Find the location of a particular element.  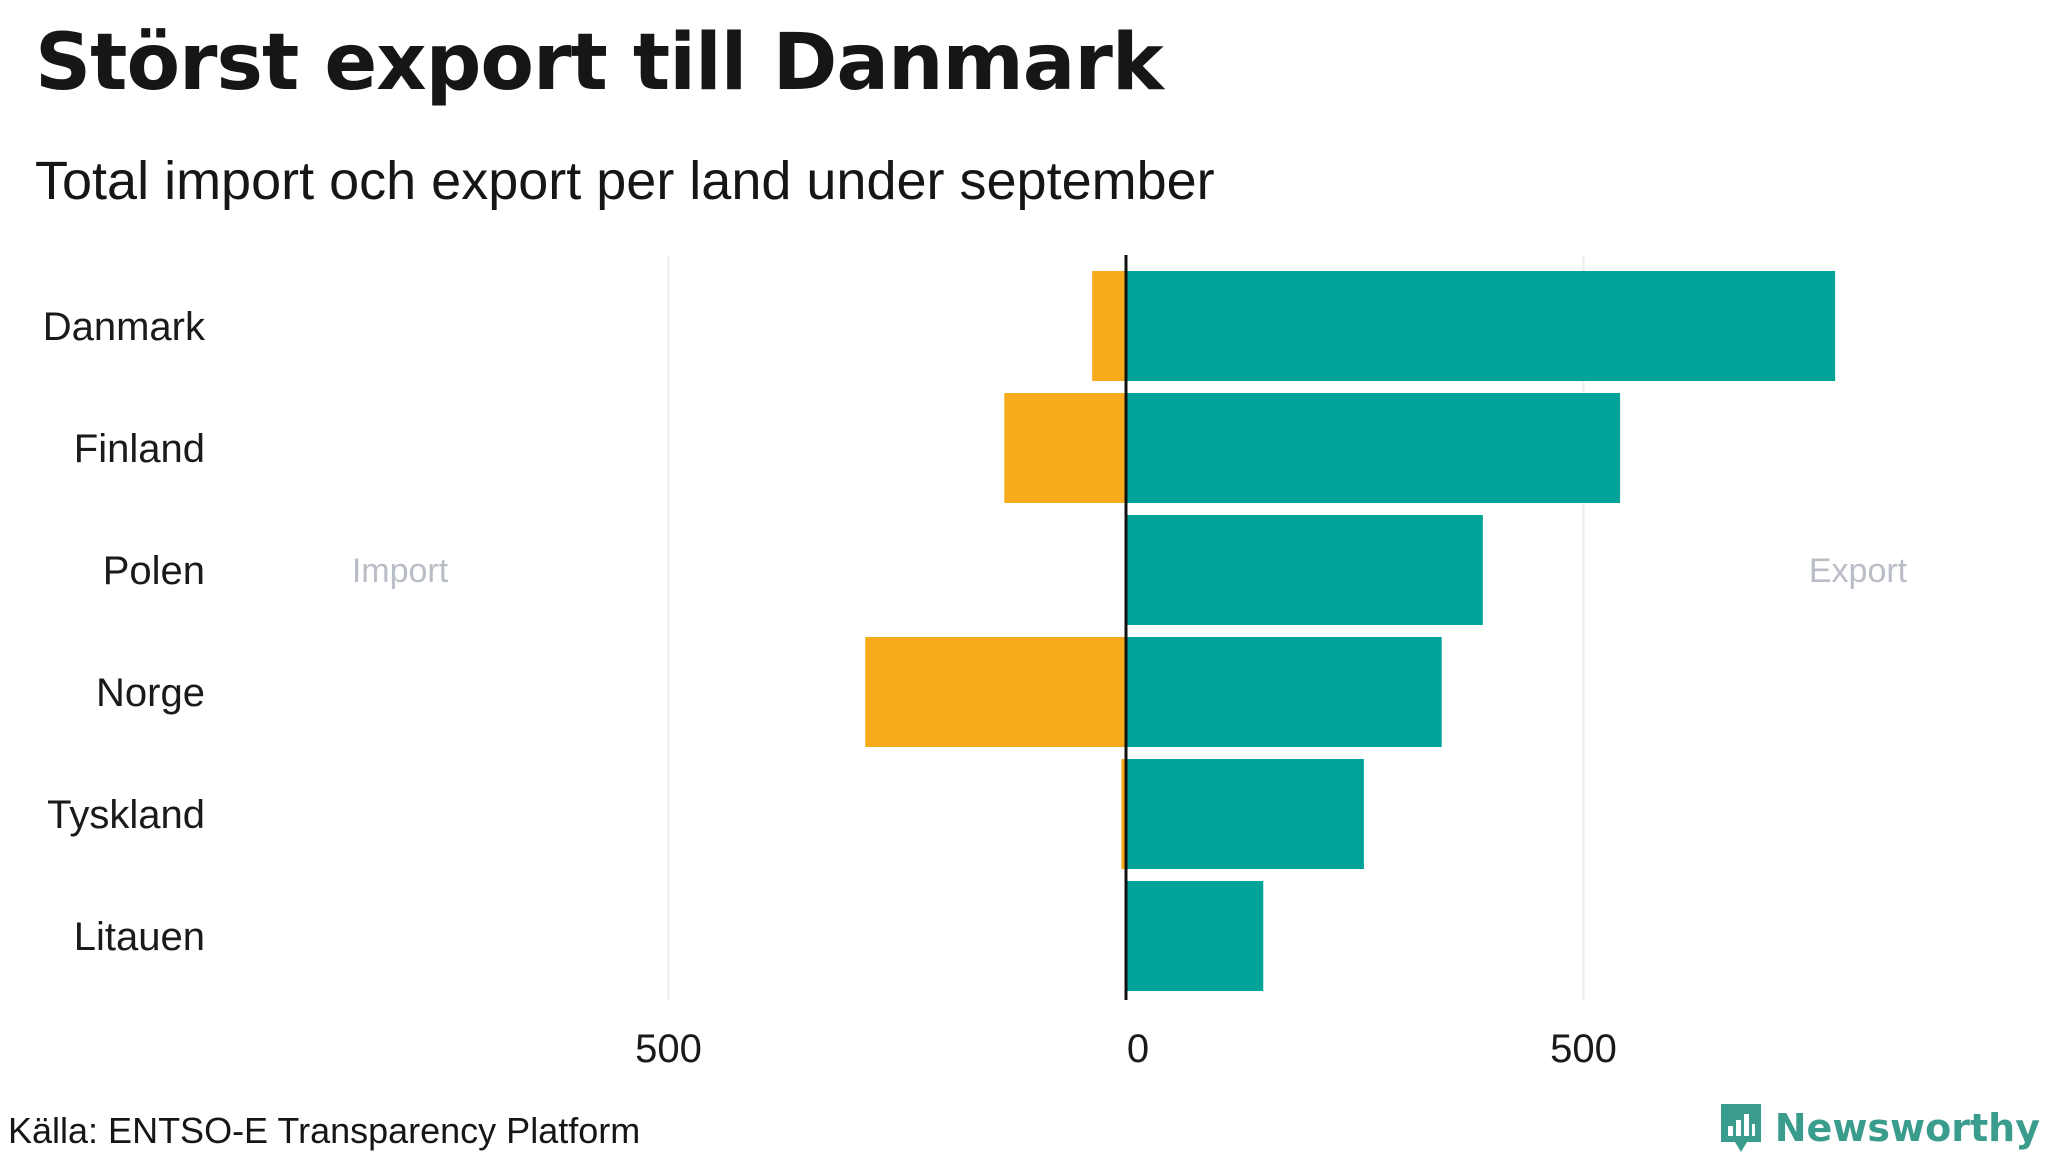

category-label: Danmark is located at coordinates (124, 327).